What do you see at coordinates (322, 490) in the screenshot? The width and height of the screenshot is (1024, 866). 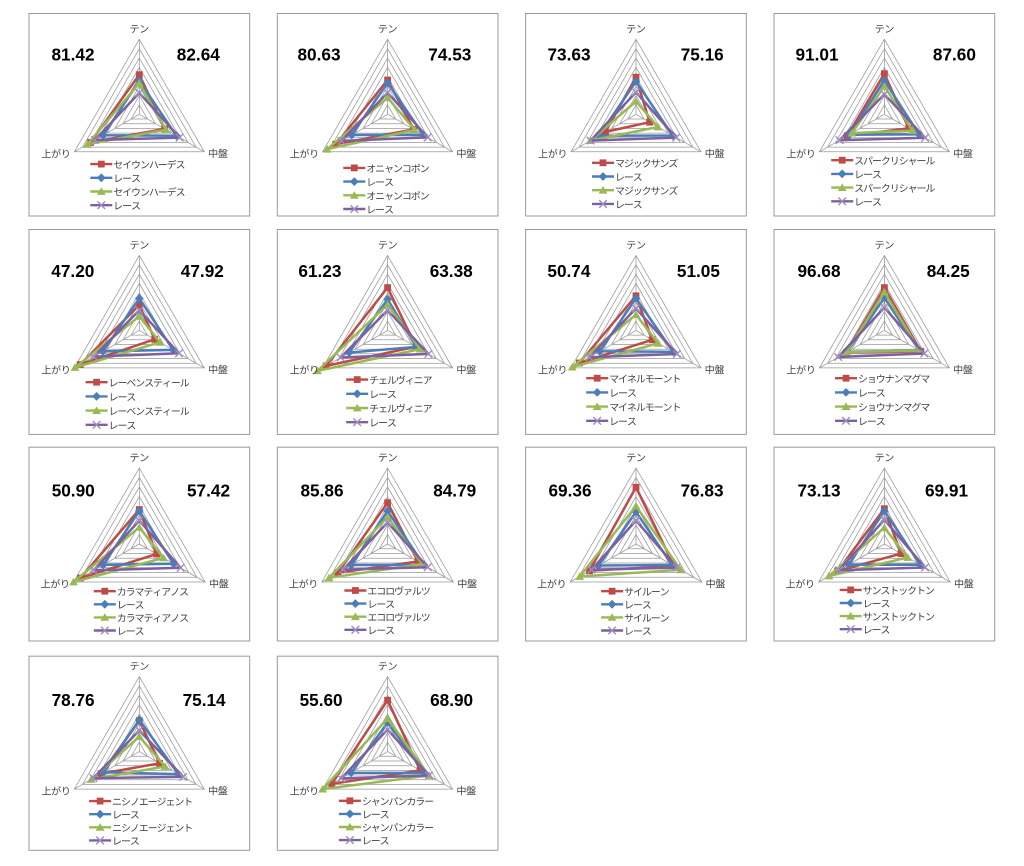 I see `svg-text: 85.86` at bounding box center [322, 490].